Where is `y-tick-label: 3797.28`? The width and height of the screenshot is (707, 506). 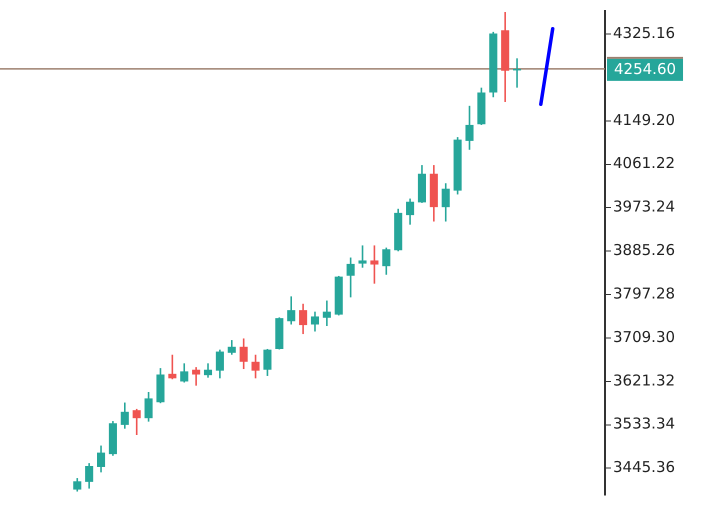 y-tick-label: 3797.28 is located at coordinates (644, 293).